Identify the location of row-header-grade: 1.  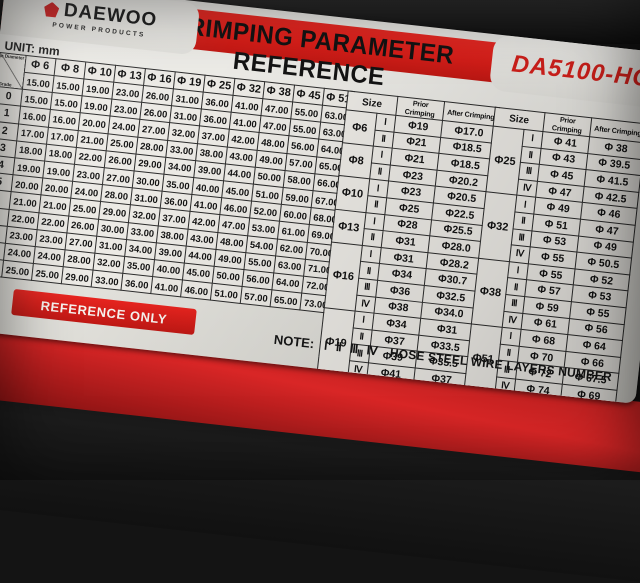
(10, 113).